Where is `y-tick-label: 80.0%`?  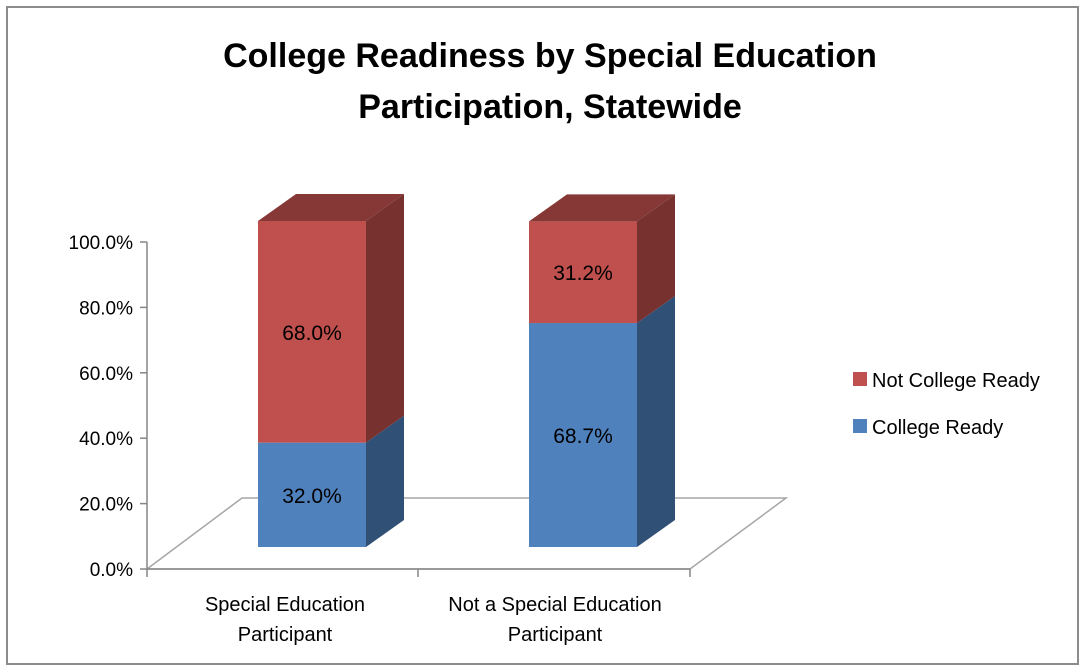
y-tick-label: 80.0% is located at coordinates (106, 308).